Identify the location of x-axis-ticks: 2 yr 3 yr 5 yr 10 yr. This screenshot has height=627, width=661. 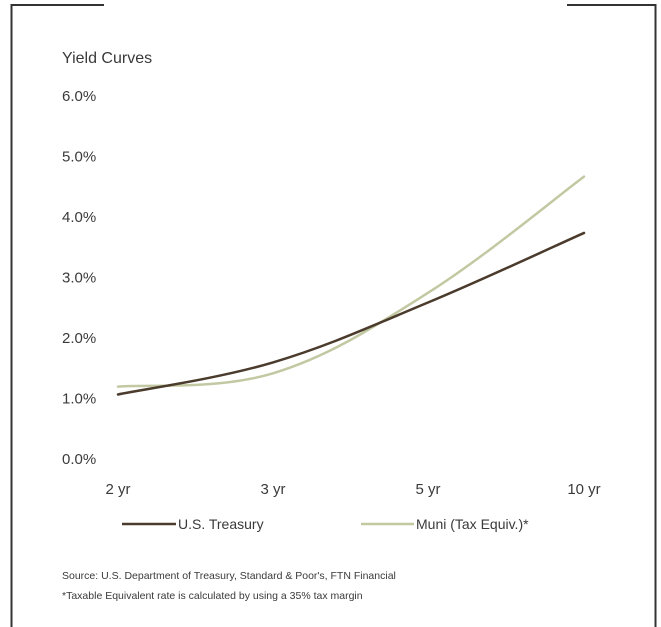
(352, 489).